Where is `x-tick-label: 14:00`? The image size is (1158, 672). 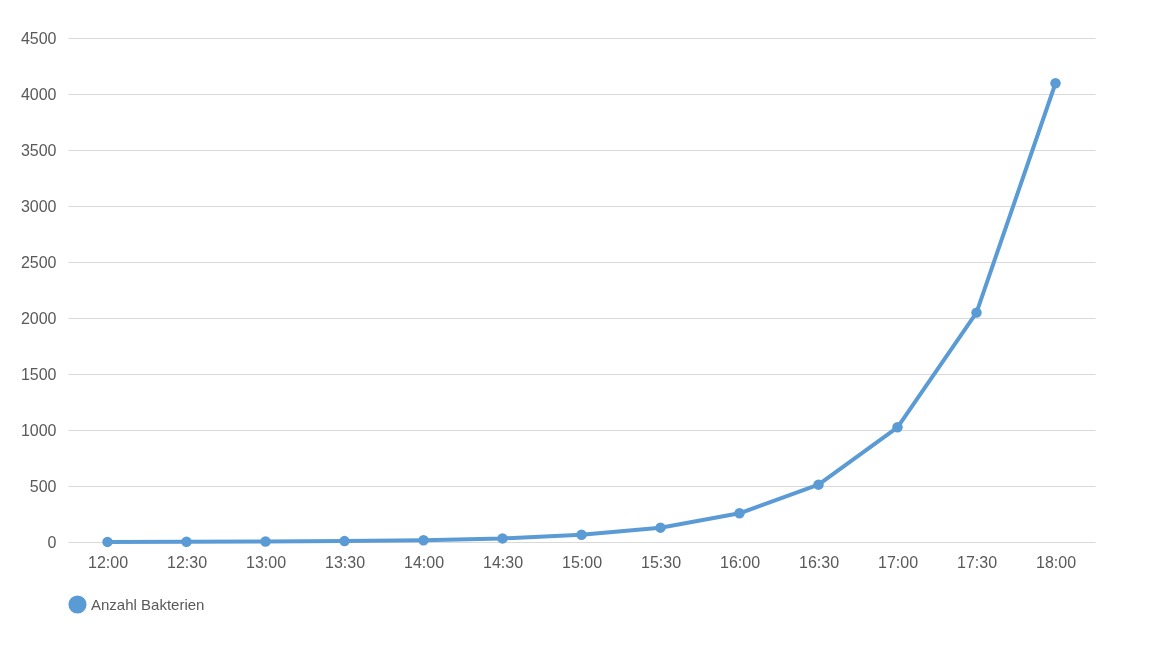
x-tick-label: 14:00 is located at coordinates (424, 562).